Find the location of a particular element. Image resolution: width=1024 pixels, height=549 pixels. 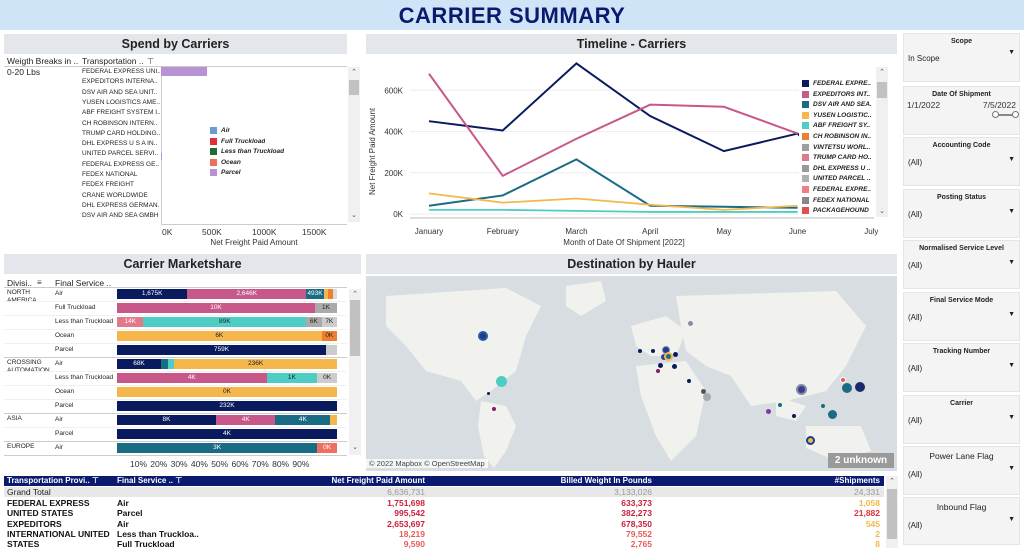

timeline-legend-item: DSV AIR AND SEA.. is located at coordinates (837, 106).